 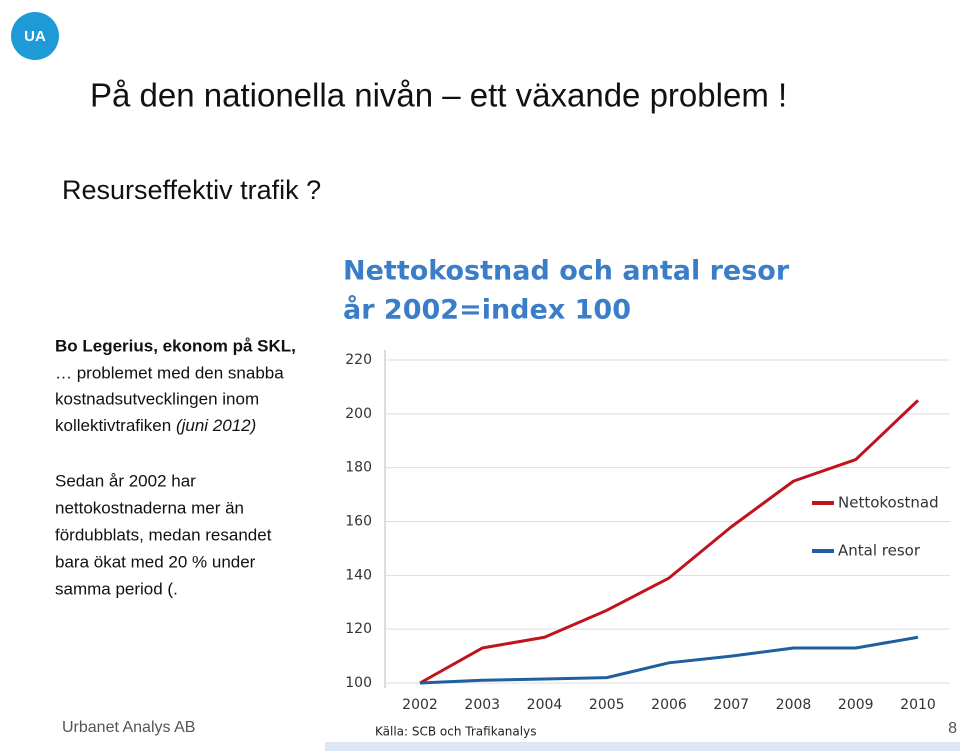 I want to click on footer: Urbanet Analys AB, so click(x=128, y=727).